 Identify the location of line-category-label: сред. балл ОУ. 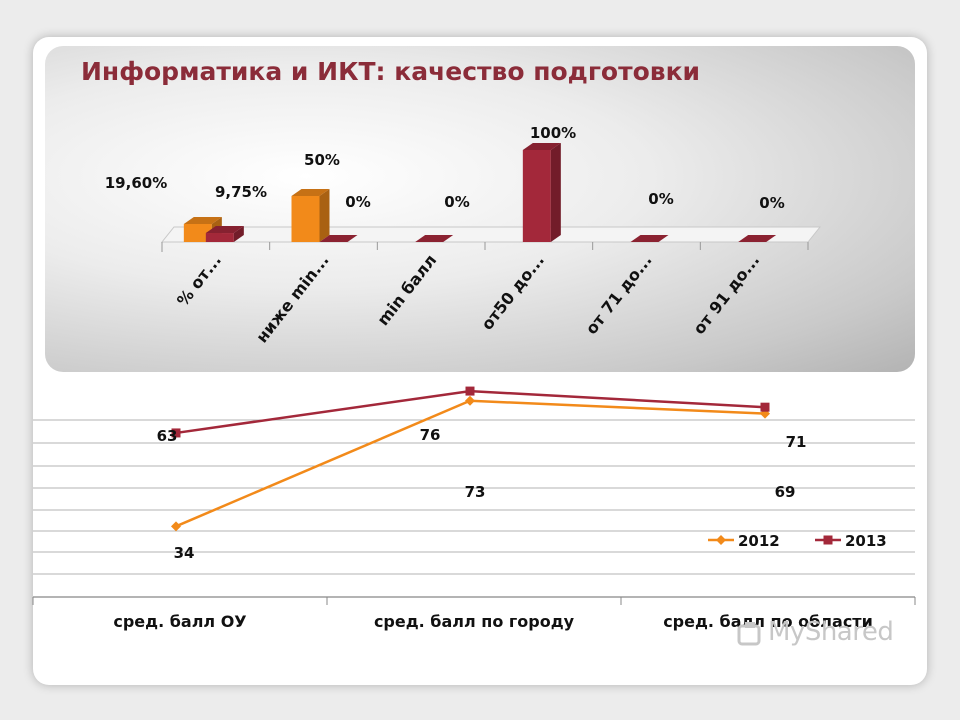
(179, 621).